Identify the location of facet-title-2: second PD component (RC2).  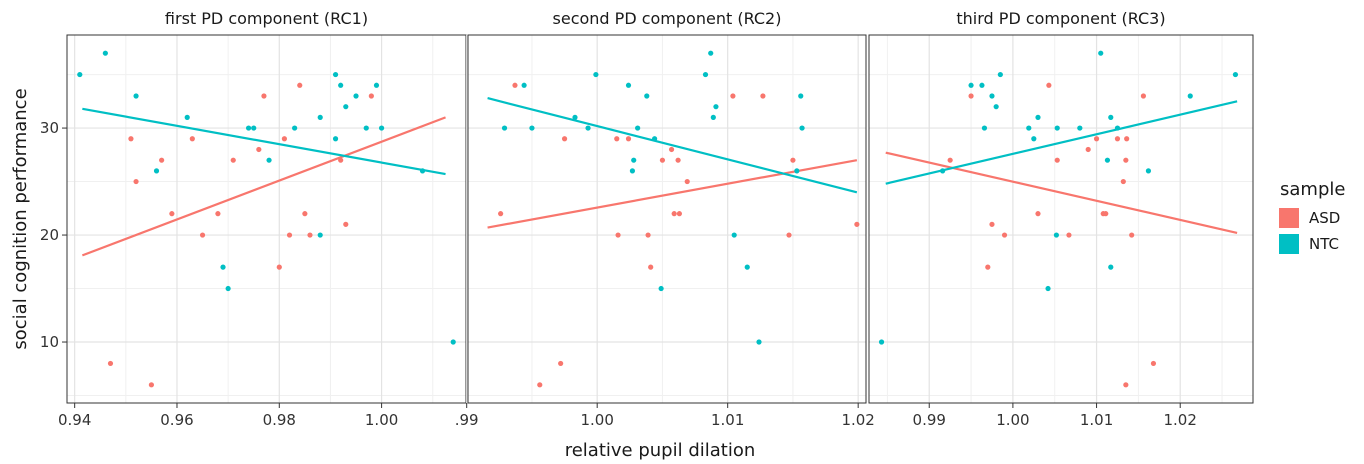
(667, 18).